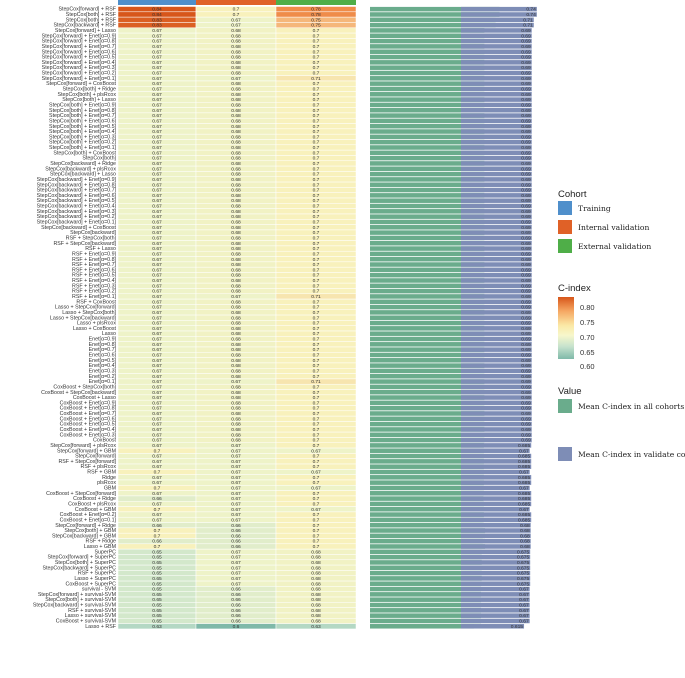 The height and width of the screenshot is (678, 685). I want to click on row-label: CoxBoost + Enet[α=0.2], so click(88, 515).